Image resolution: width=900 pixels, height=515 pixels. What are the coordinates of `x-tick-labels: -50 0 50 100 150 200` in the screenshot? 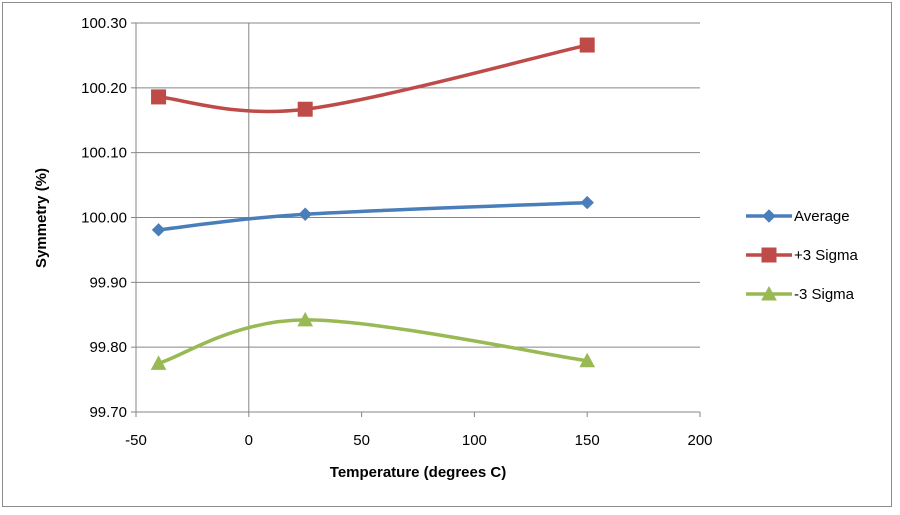 It's located at (418, 440).